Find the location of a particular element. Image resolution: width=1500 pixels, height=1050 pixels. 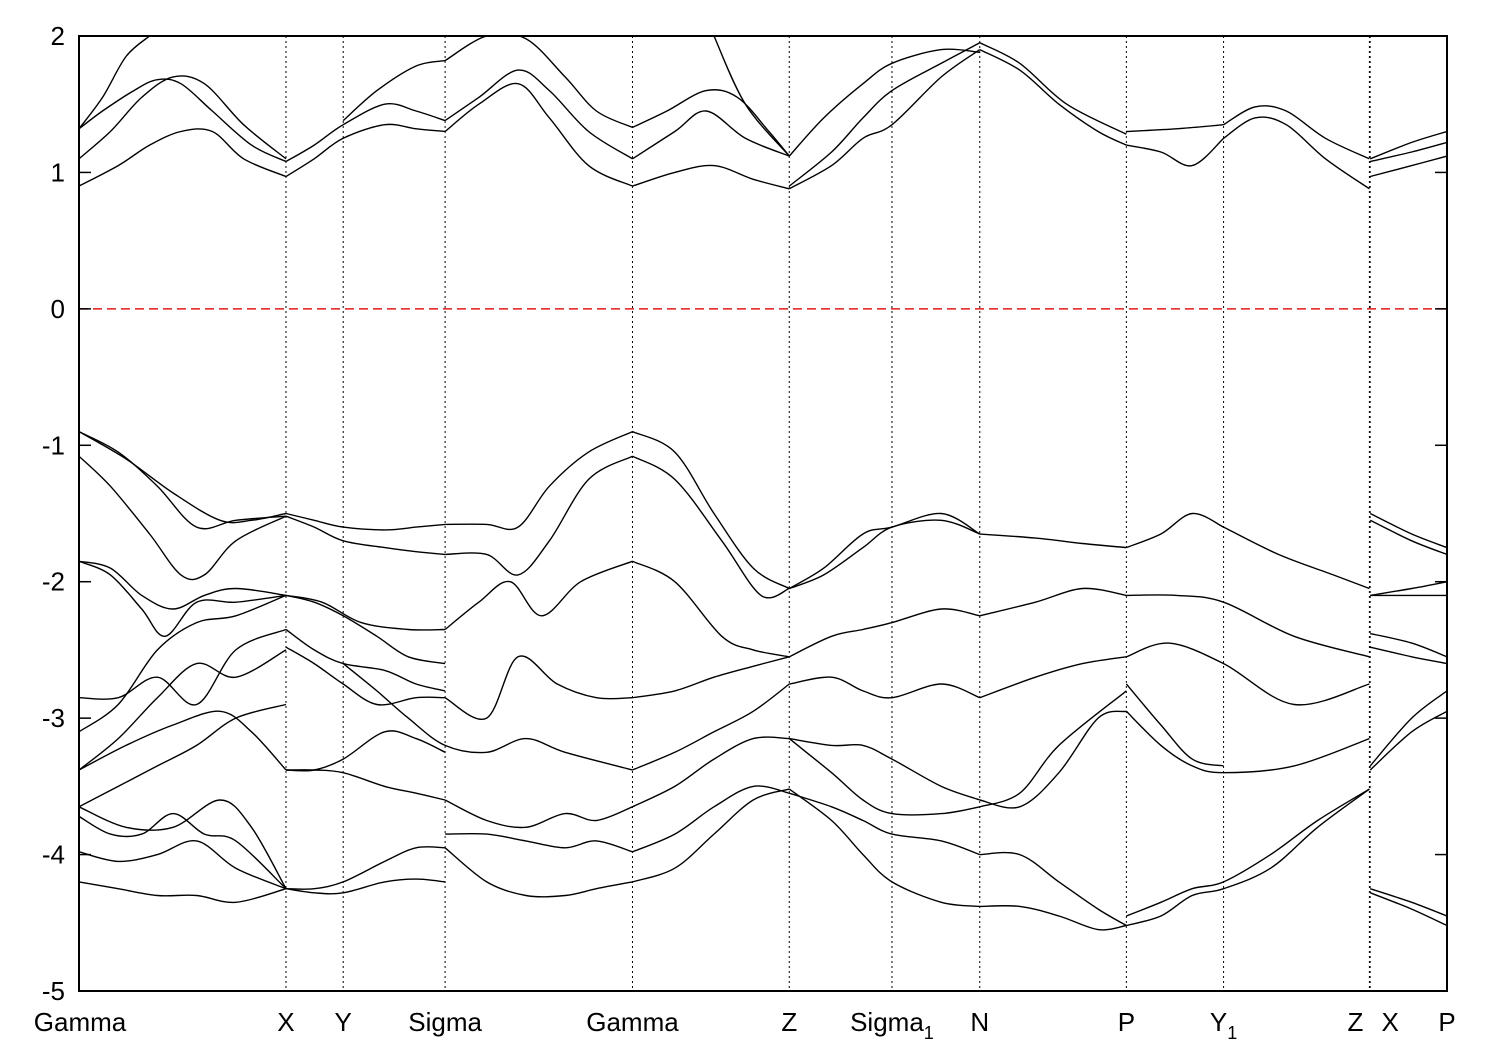

x-tick-label-z: Z is located at coordinates (789, 1022).